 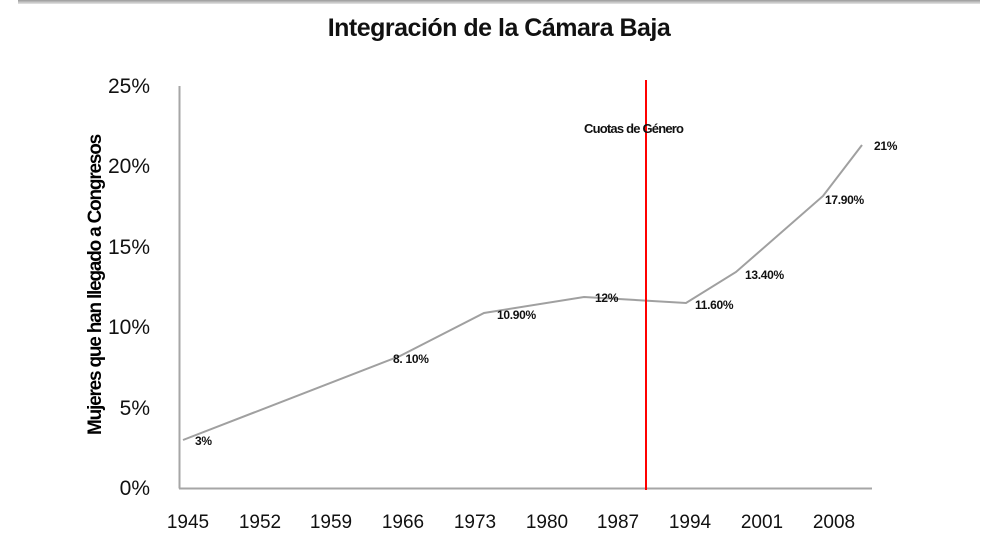 What do you see at coordinates (128, 166) in the screenshot?
I see `y-tick: 20%` at bounding box center [128, 166].